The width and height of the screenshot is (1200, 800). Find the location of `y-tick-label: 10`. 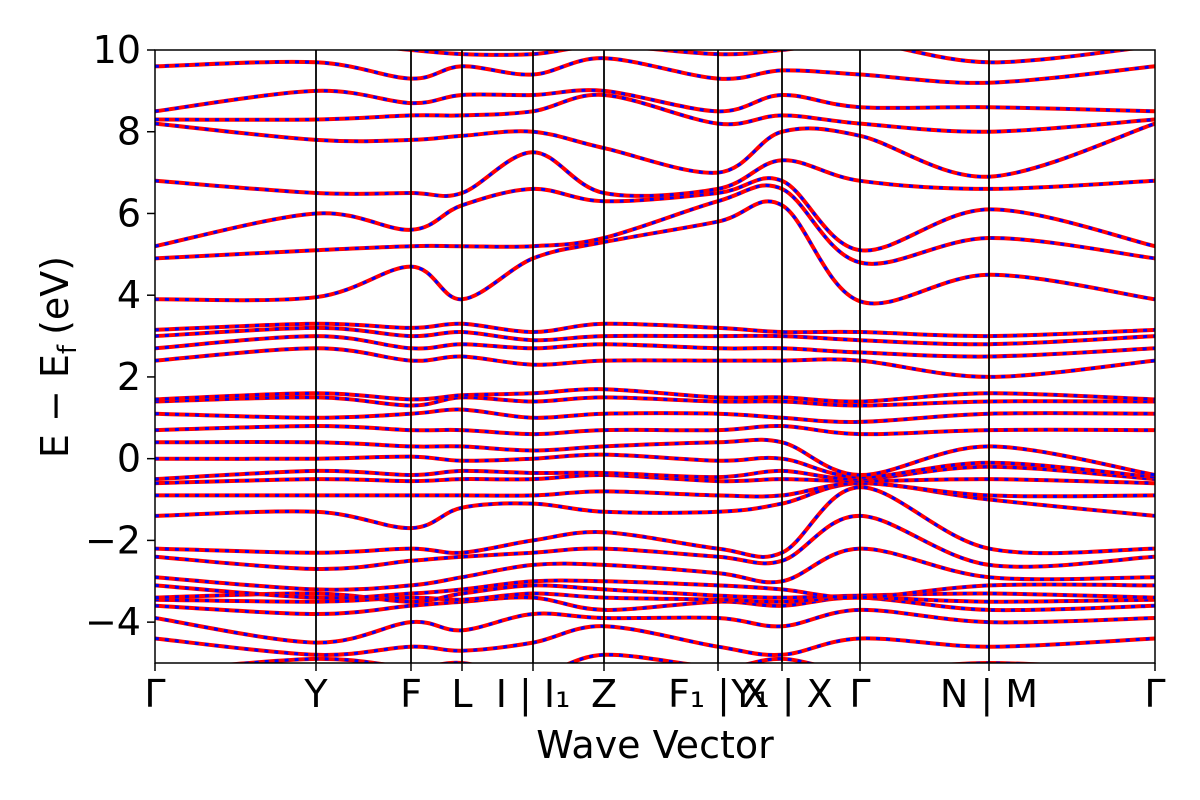

y-tick-label: 10 is located at coordinates (117, 50).